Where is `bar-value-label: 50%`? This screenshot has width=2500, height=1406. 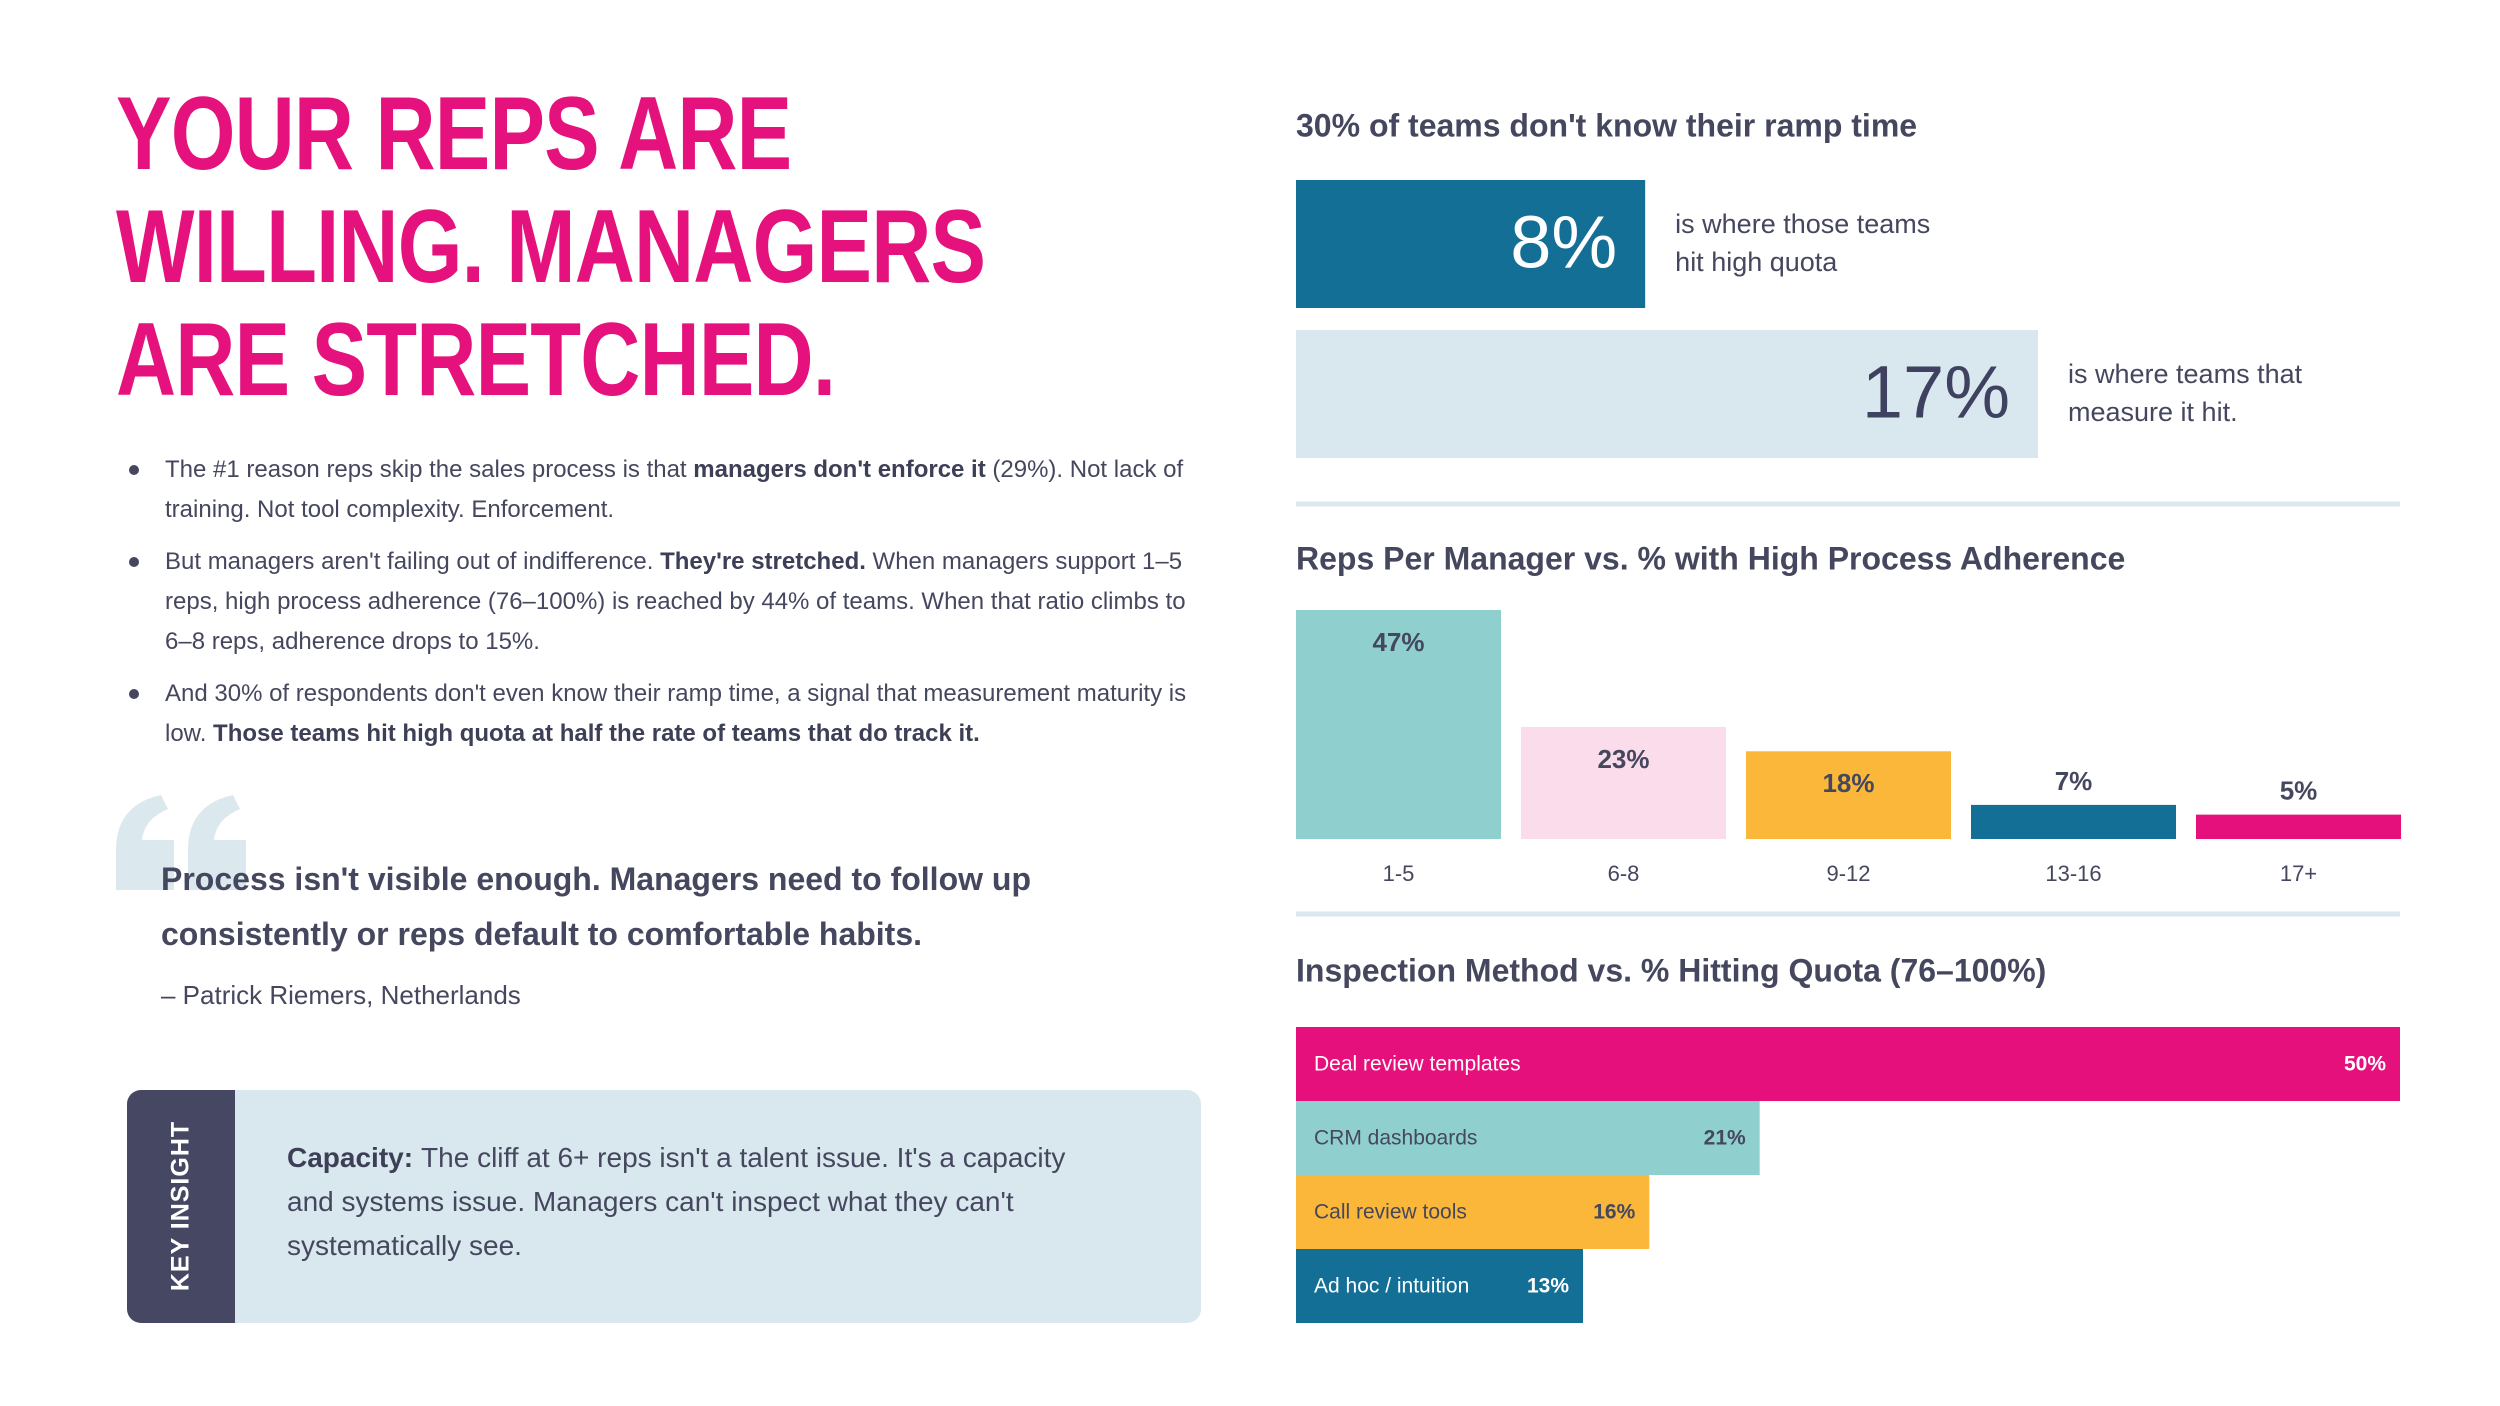 bar-value-label: 50% is located at coordinates (2365, 1064).